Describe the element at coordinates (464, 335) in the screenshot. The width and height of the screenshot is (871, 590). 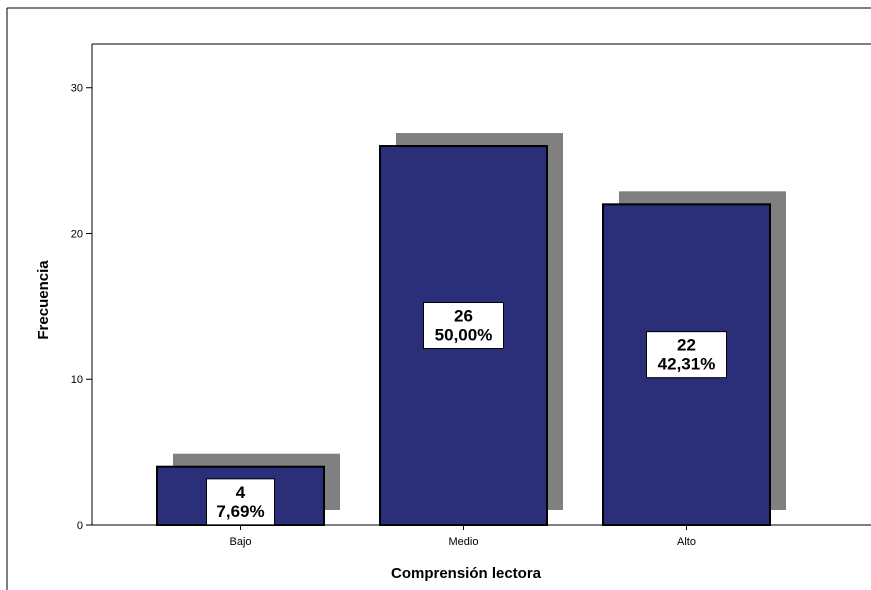
I see `data-label-percent: 50,00%` at that location.